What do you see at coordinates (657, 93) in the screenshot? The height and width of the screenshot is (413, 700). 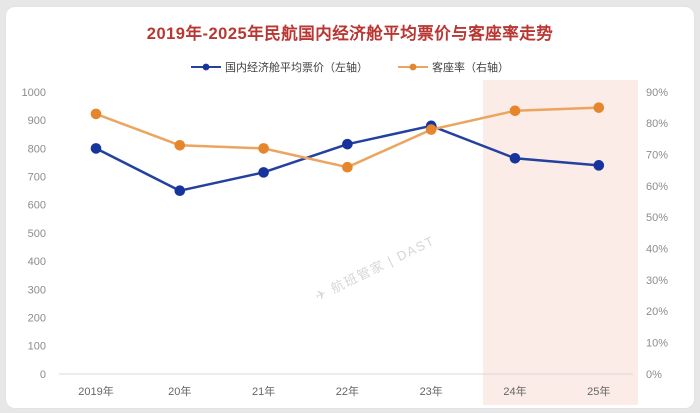 I see `y-axis-right-label: 90%` at bounding box center [657, 93].